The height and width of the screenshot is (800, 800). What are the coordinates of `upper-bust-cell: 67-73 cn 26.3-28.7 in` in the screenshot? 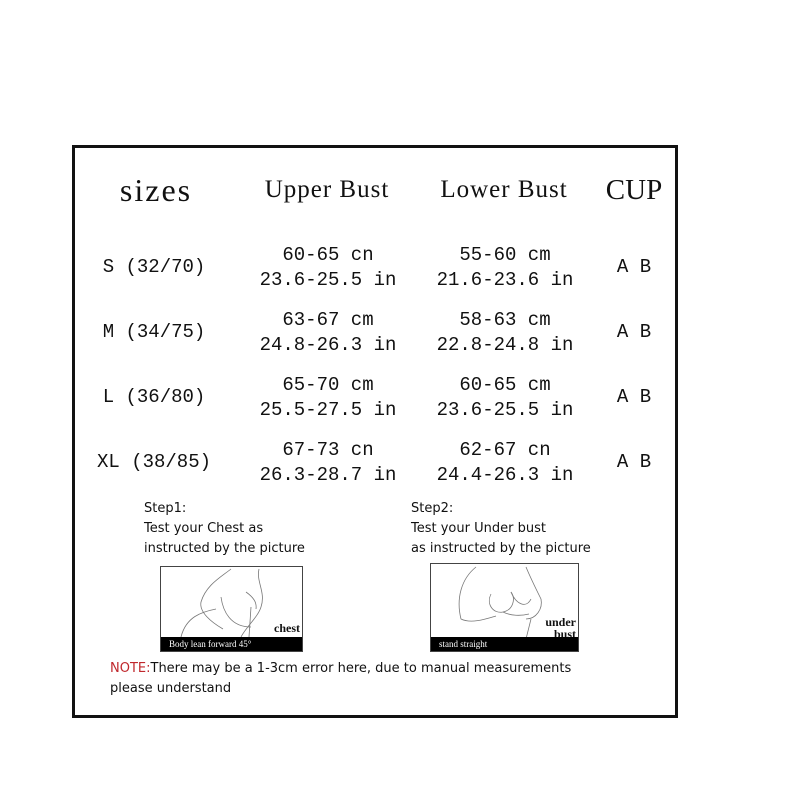 It's located at (328, 463).